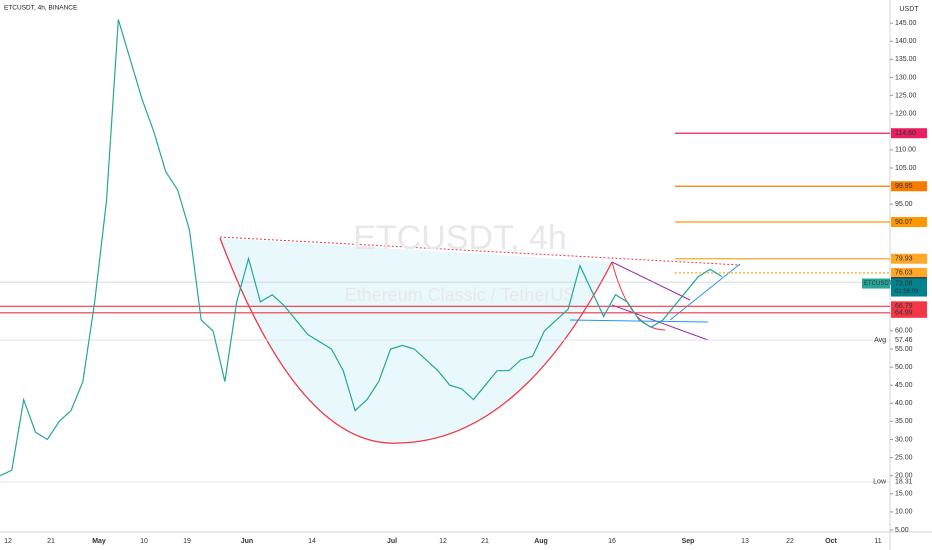 Image resolution: width=932 pixels, height=550 pixels. What do you see at coordinates (877, 541) in the screenshot?
I see `x-tick-label: 11` at bounding box center [877, 541].